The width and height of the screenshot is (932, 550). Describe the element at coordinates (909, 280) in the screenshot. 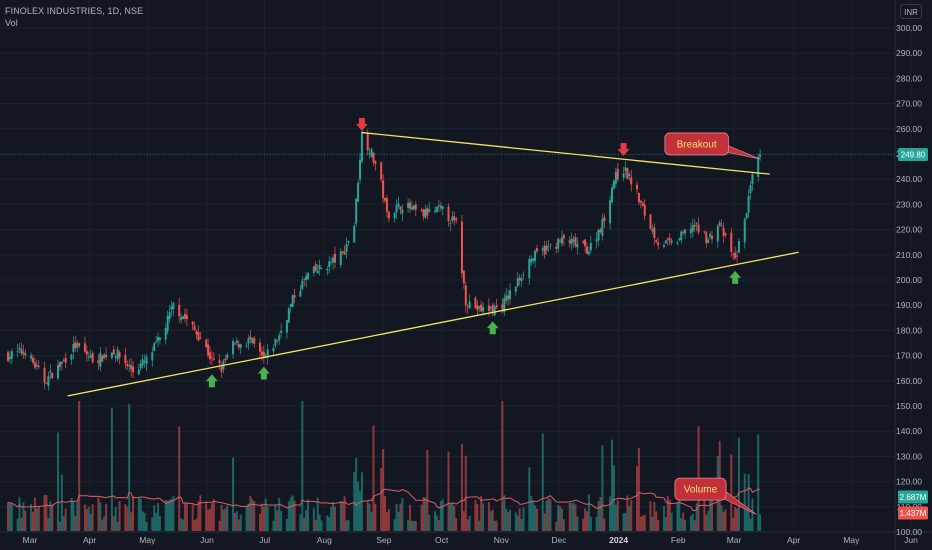

I see `price-tick-label: 200.00` at that location.